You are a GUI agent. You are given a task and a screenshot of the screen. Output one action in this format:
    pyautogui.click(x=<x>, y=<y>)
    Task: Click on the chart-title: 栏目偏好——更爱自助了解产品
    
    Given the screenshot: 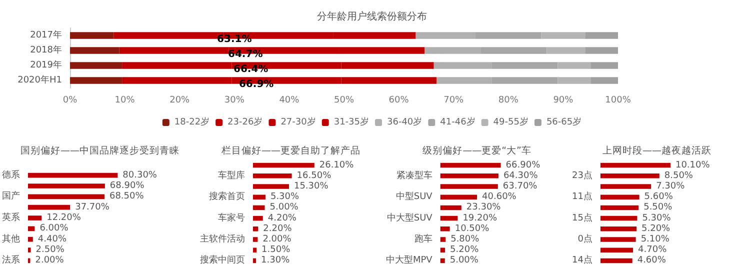 What is the action you would take?
    pyautogui.click(x=290, y=150)
    